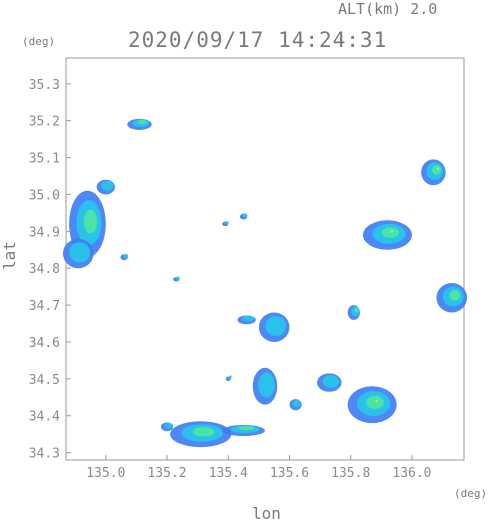 This screenshot has width=491, height=523. Describe the element at coordinates (39, 41) in the screenshot. I see `y-unit-label: (deg)` at that location.